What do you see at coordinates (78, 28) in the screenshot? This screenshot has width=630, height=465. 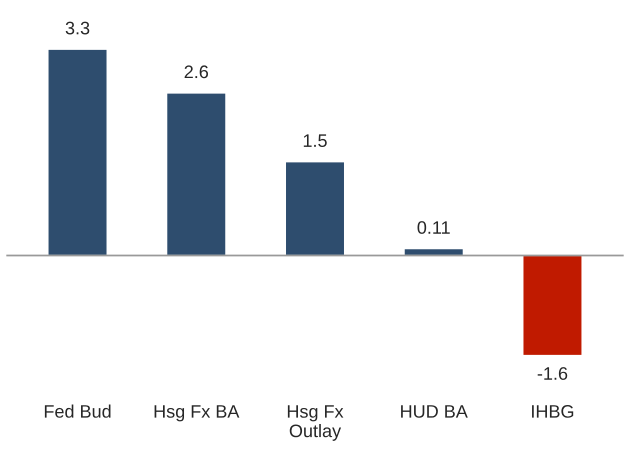 I see `data-label: 3.3` at bounding box center [78, 28].